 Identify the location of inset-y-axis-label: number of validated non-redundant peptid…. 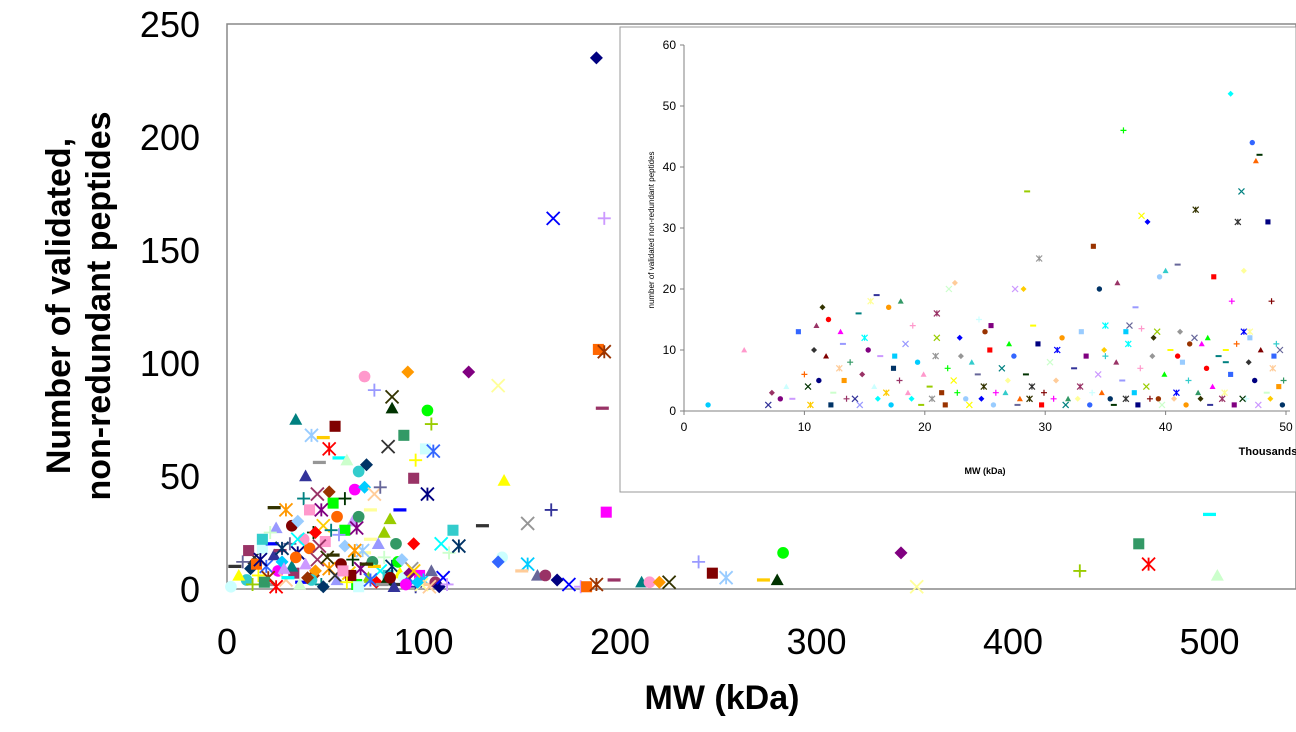
(651, 230).